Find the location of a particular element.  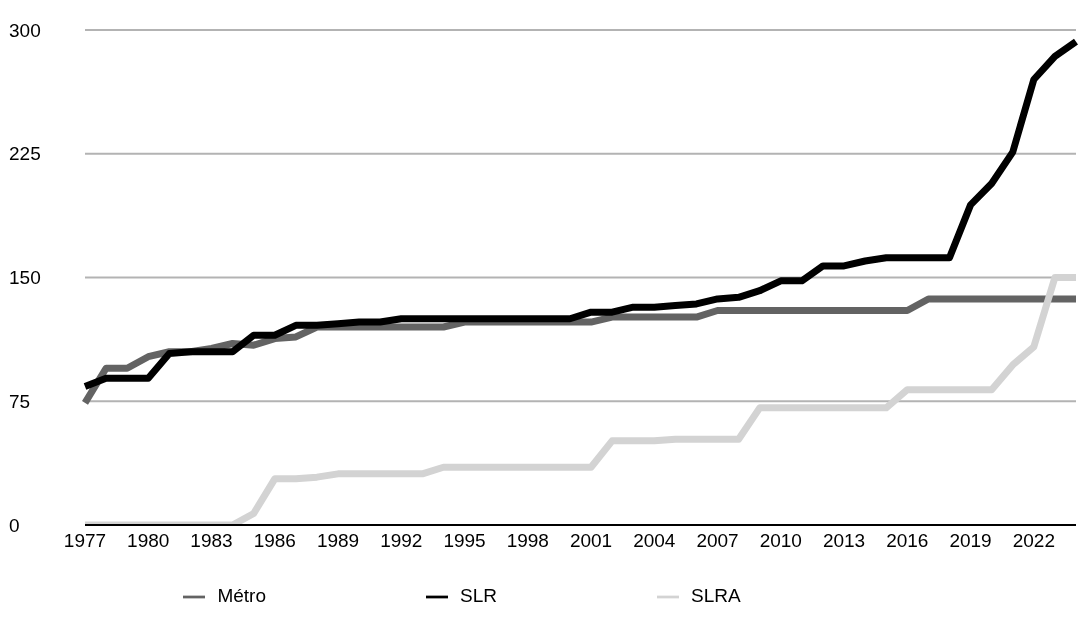

x-tick-label: 2013 is located at coordinates (844, 540).